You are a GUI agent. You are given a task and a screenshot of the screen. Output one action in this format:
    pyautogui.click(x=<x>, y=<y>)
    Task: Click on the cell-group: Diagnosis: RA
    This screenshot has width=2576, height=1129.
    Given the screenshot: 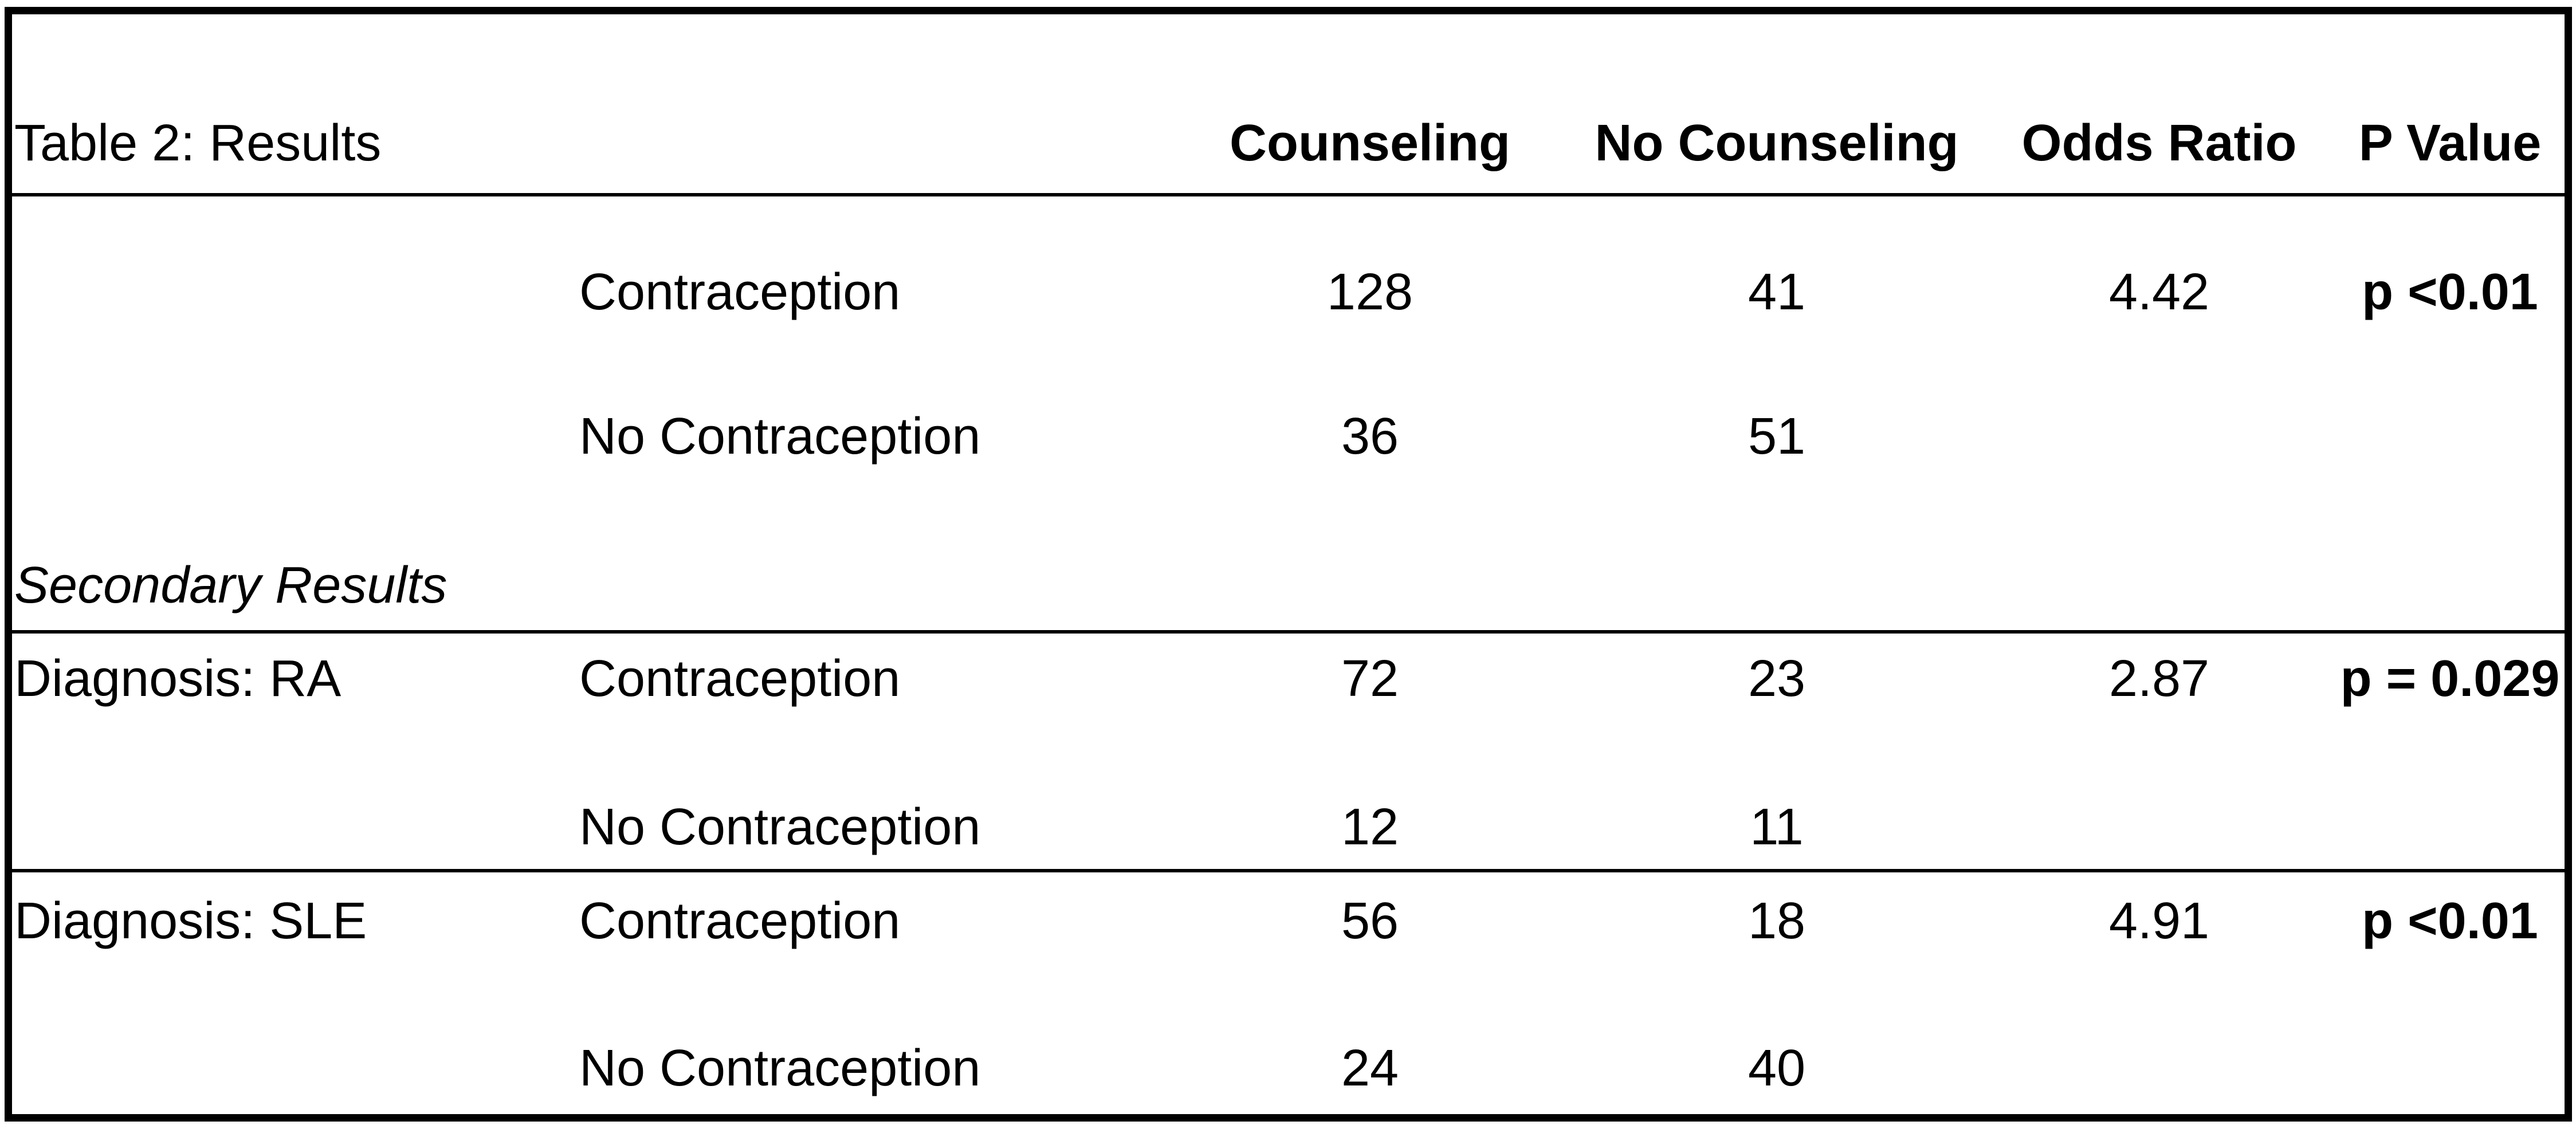 What is the action you would take?
    pyautogui.click(x=178, y=678)
    